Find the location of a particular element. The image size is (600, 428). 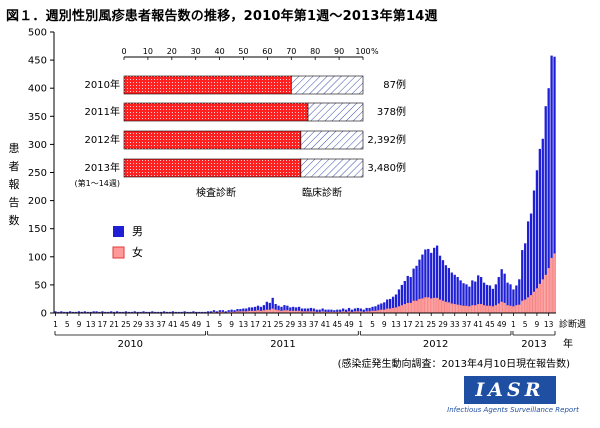

y-tick-label: 50 is located at coordinates (40, 285).